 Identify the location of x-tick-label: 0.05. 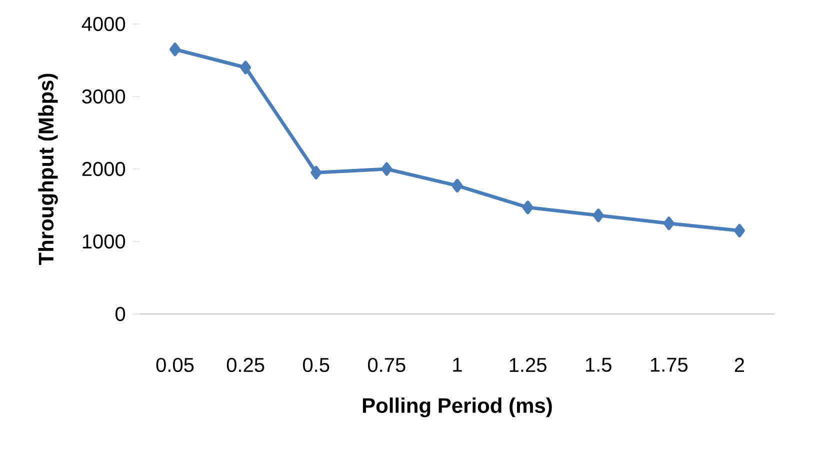
(175, 365).